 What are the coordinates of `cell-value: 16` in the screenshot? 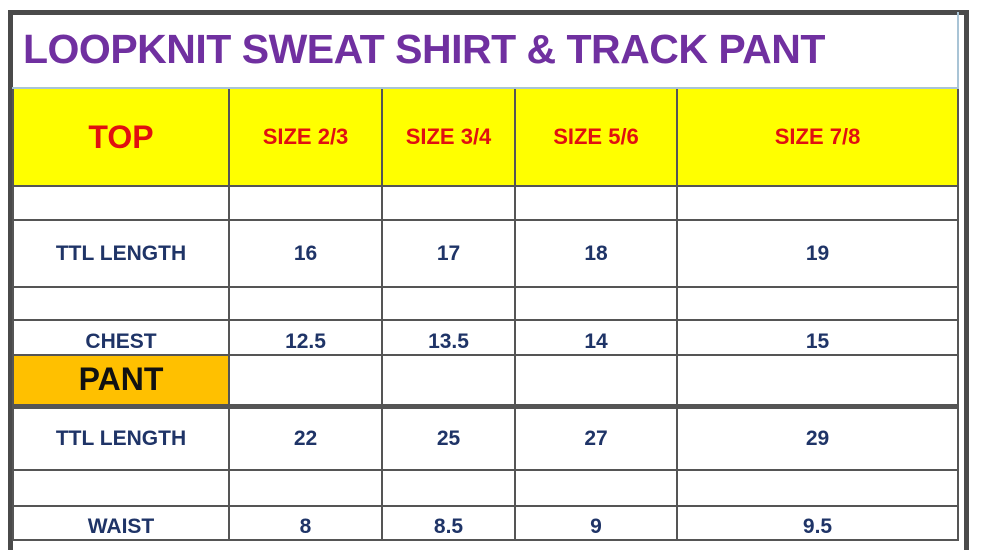 It's located at (305, 253).